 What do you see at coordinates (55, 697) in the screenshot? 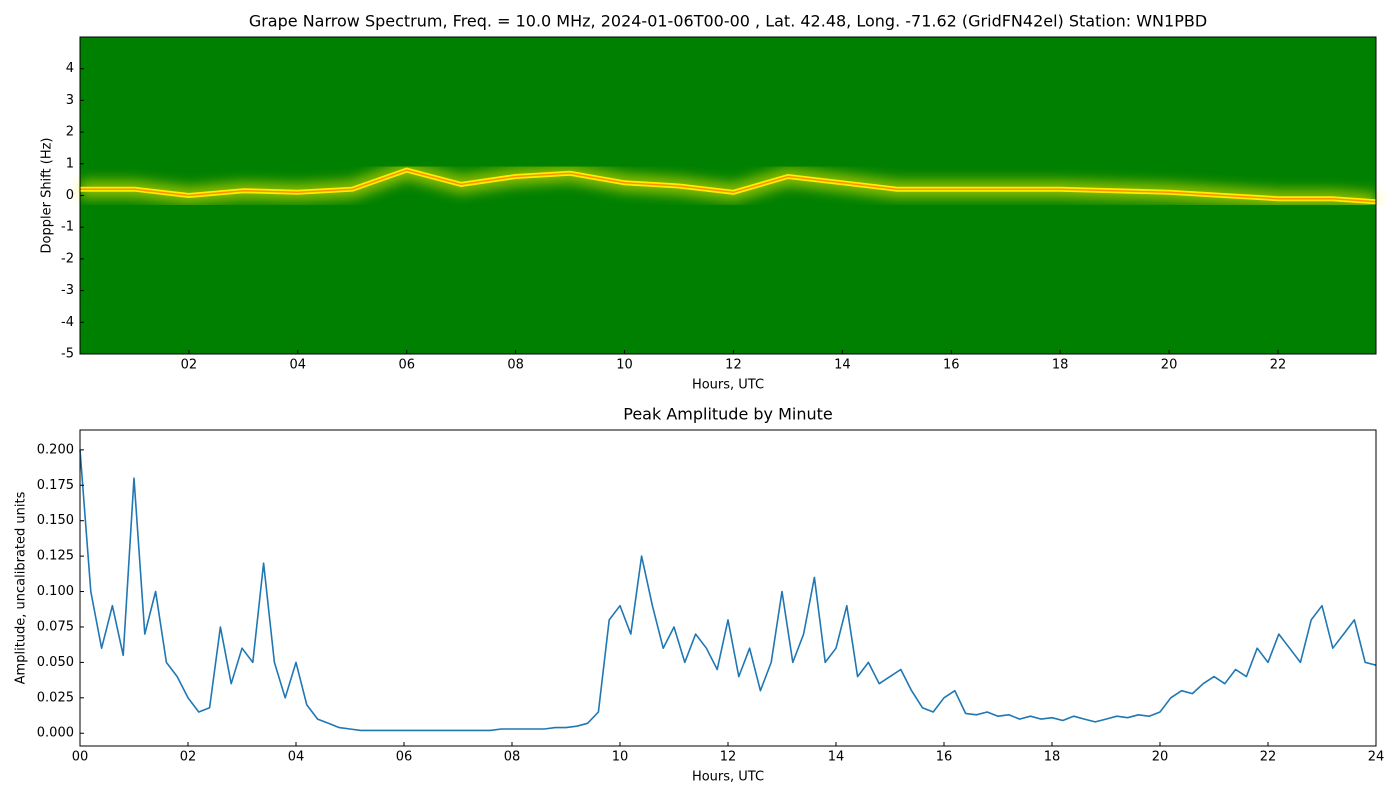
I see `y-tick-label: 0.025` at bounding box center [55, 697].